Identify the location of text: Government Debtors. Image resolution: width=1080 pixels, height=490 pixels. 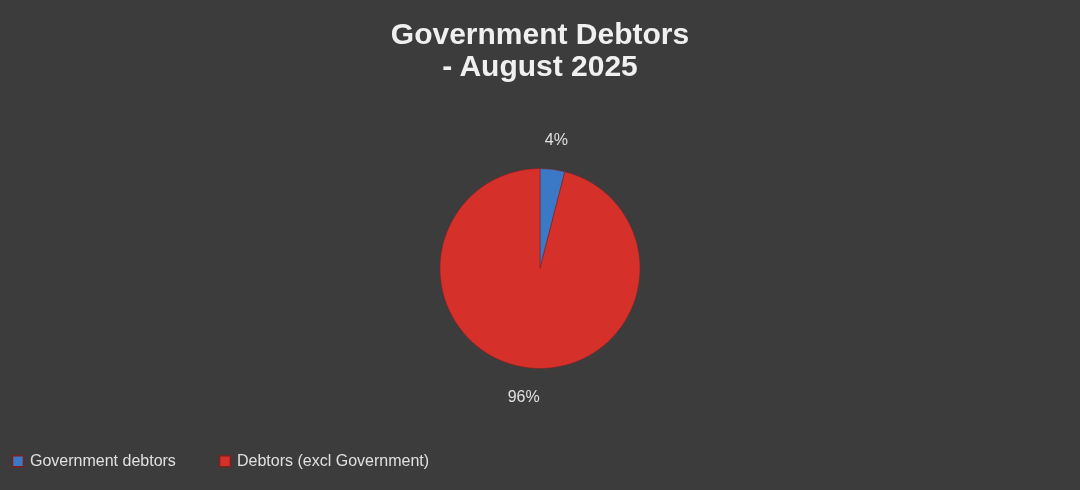
(540, 33).